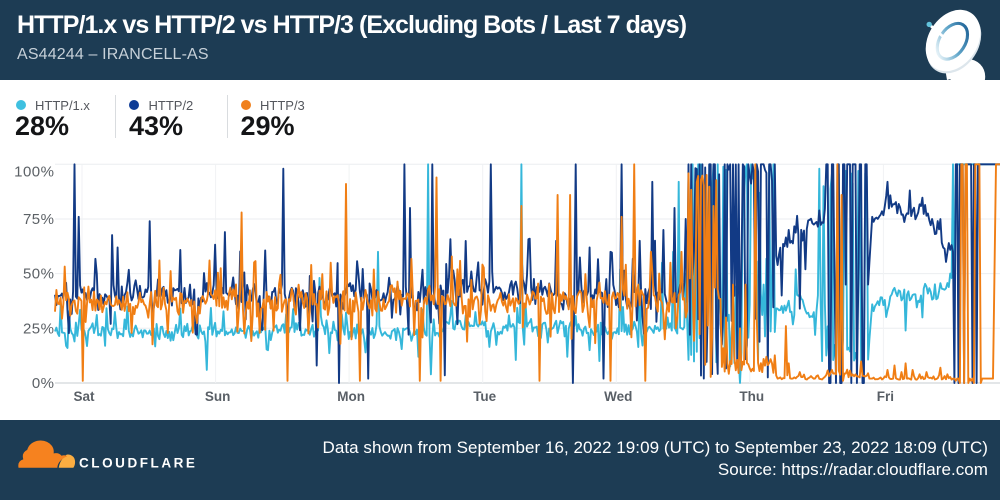  What do you see at coordinates (39, 219) in the screenshot?
I see `svg-text: 75%` at bounding box center [39, 219].